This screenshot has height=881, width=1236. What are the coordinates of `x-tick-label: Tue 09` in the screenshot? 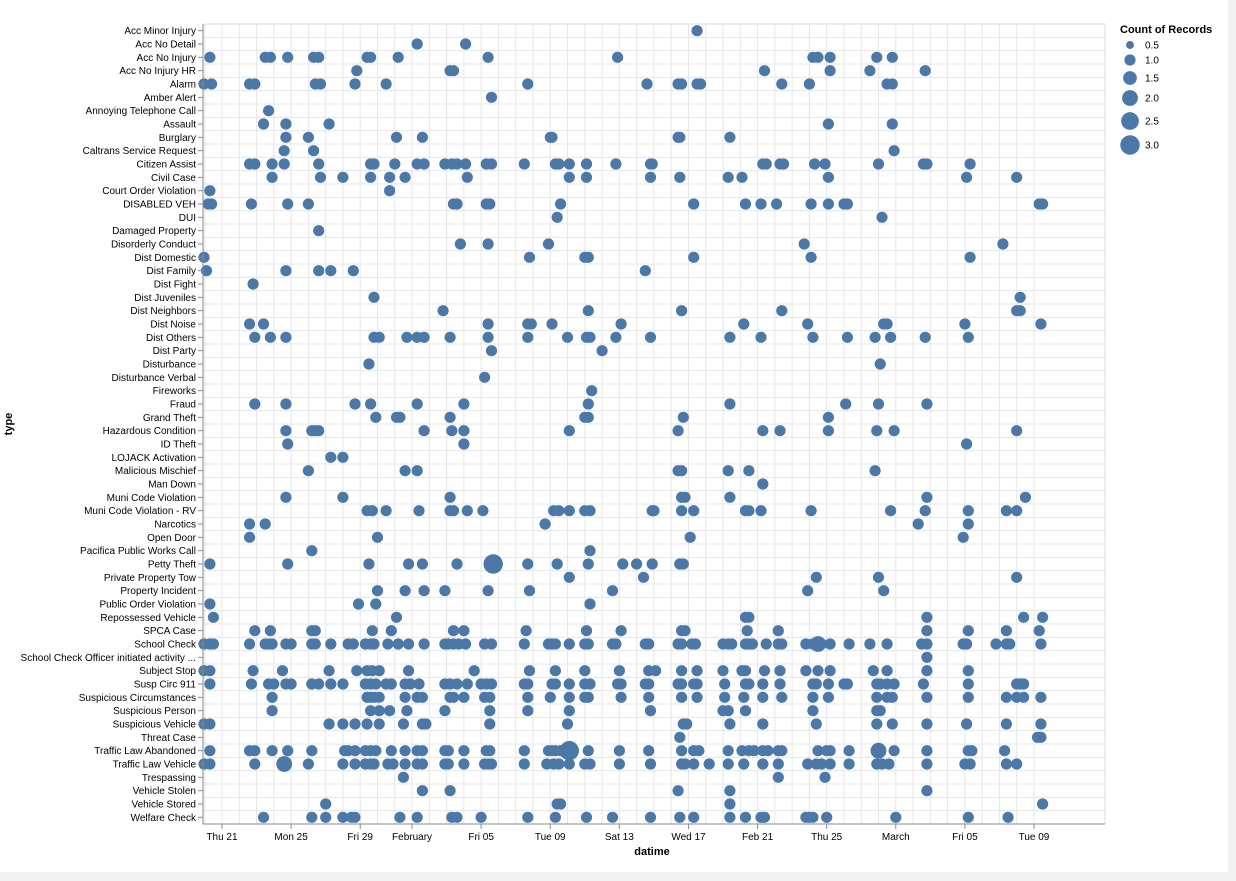 It's located at (550, 837).